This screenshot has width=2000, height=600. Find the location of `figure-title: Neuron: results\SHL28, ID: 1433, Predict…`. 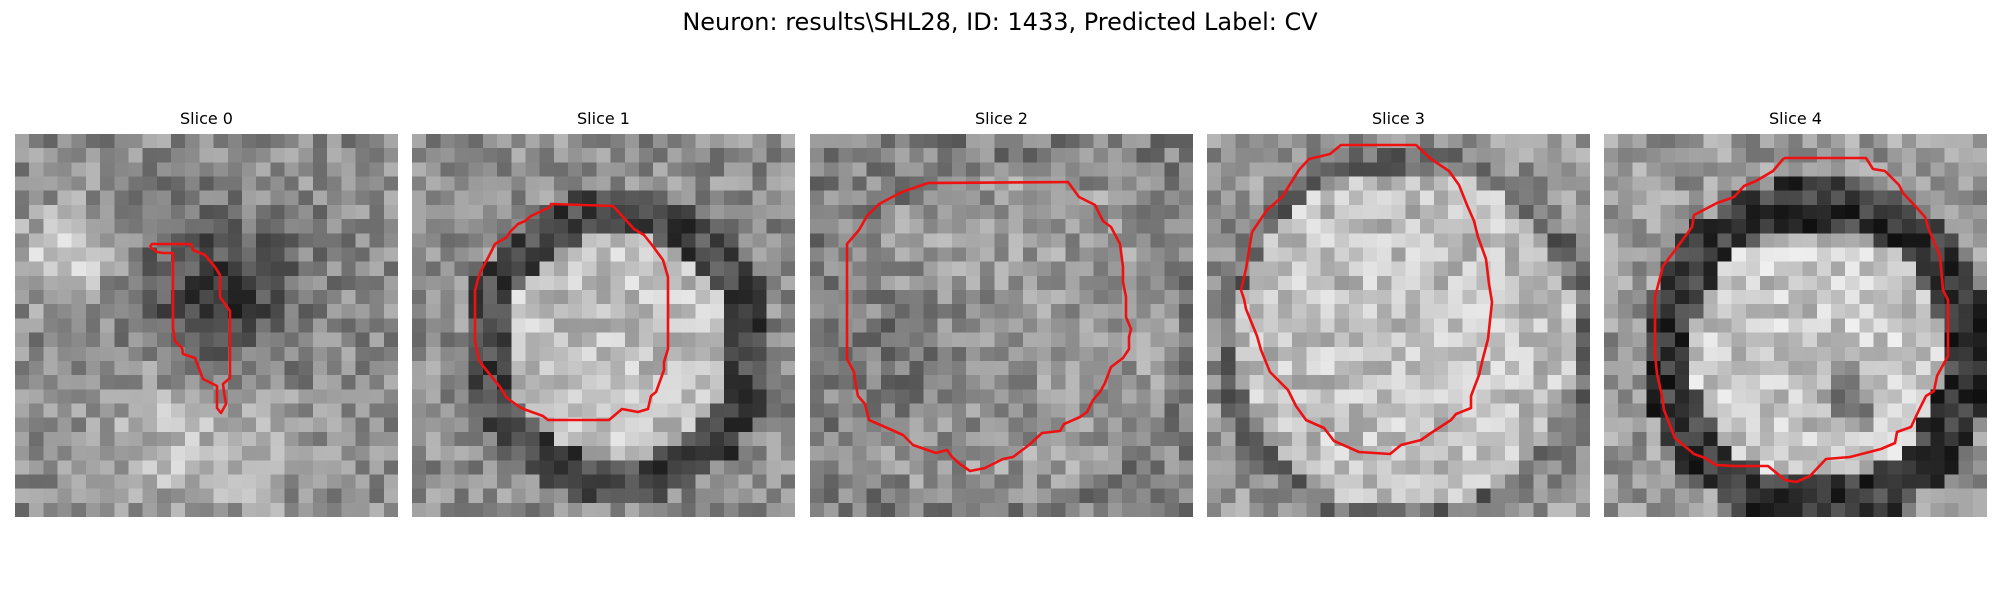

figure-title: Neuron: results\SHL28, ID: 1433, Predict… is located at coordinates (1000, 22).